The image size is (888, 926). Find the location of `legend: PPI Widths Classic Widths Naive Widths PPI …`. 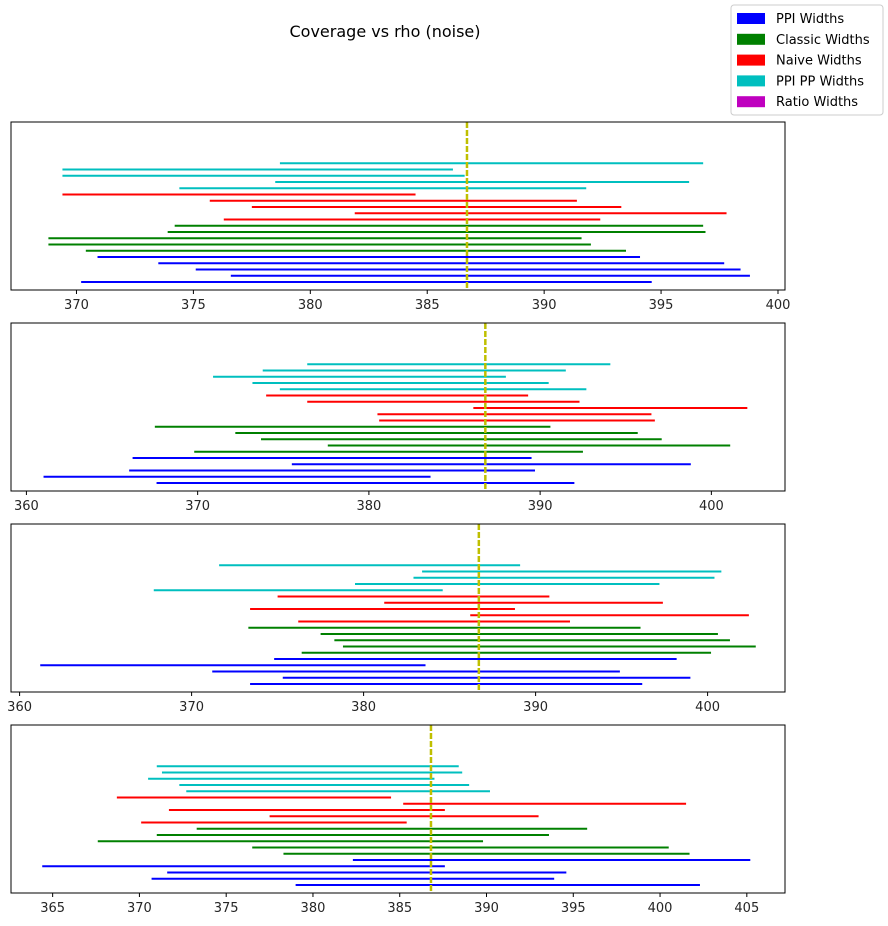

legend: PPI Widths Classic Widths Naive Widths PPI … is located at coordinates (807, 60).